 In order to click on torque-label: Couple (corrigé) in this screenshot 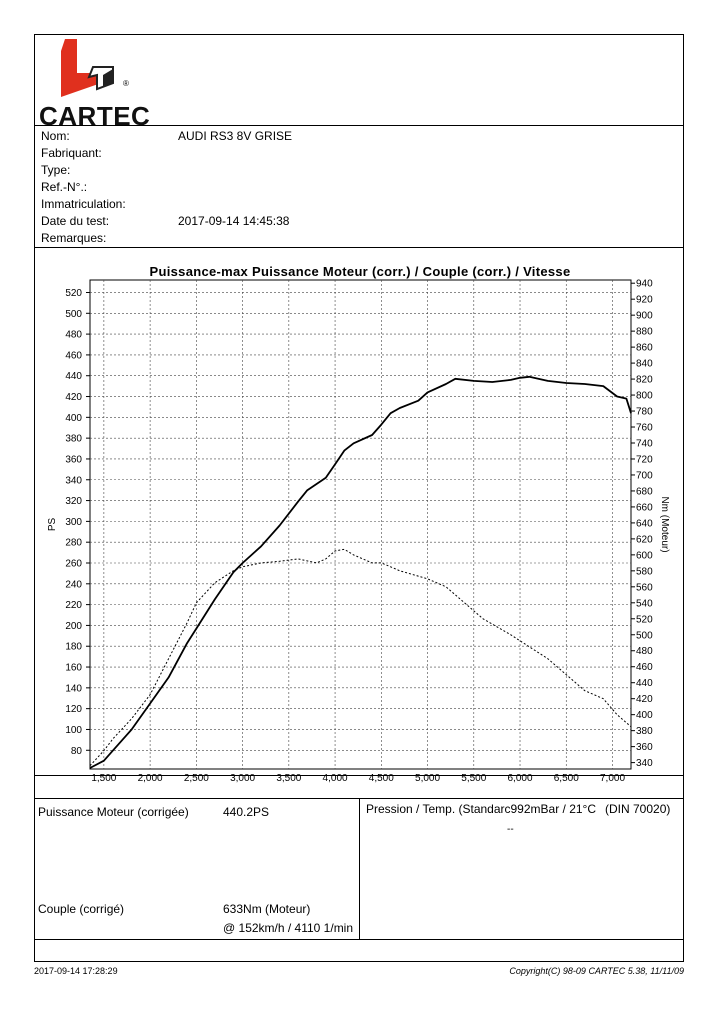, I will do `click(81, 909)`.